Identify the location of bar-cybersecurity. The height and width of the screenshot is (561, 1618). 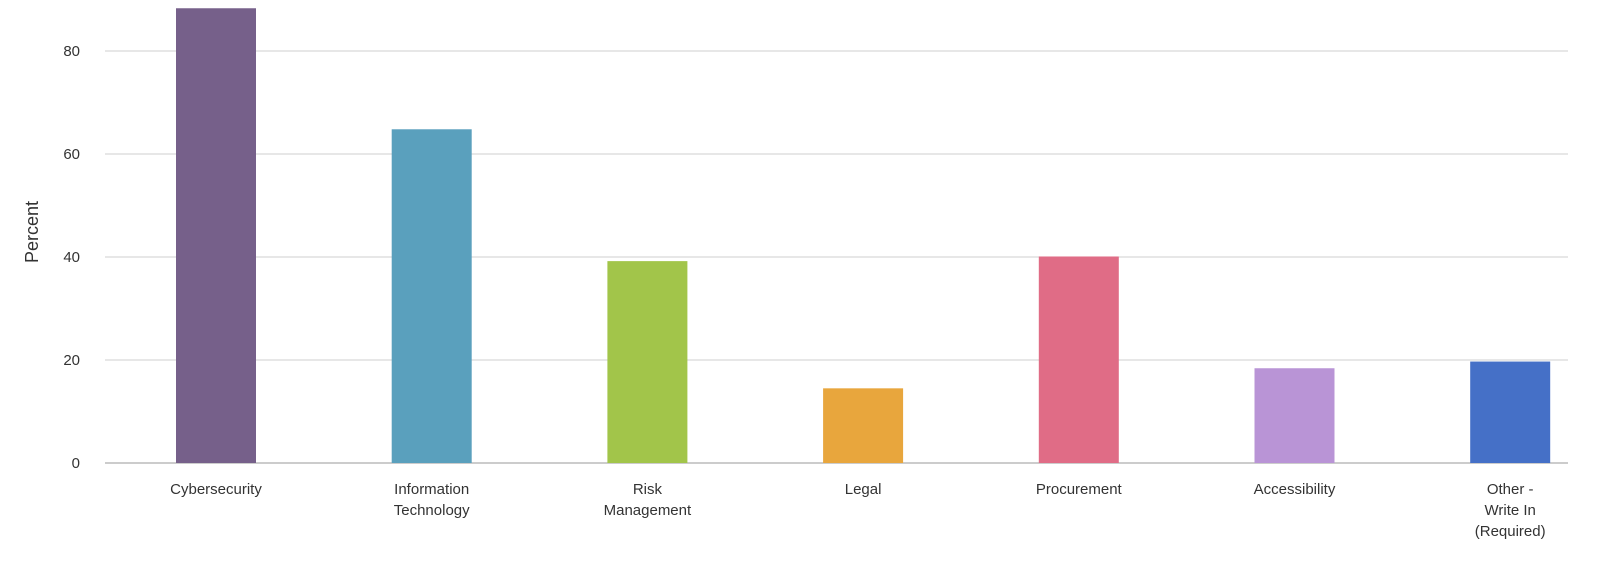
(216, 235).